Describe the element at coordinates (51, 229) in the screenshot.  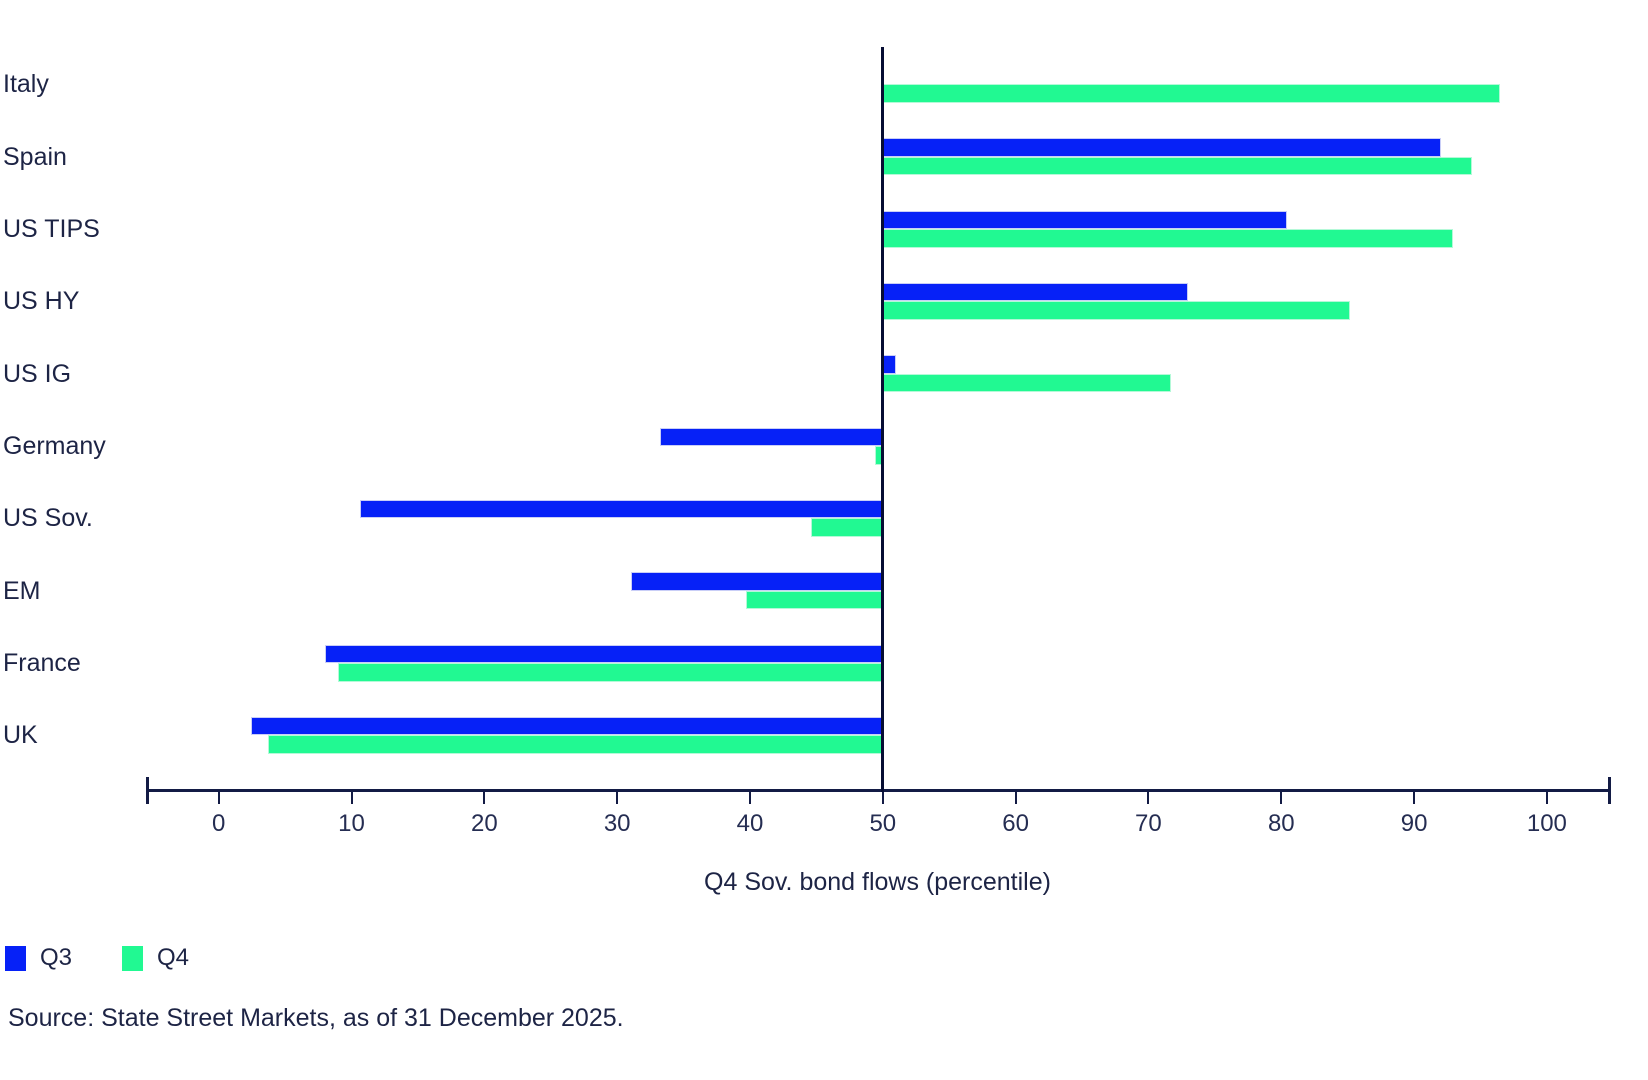
I see `category-label: US TIPS` at that location.